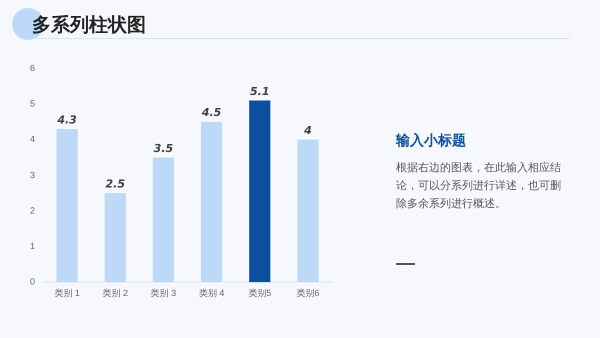  Describe the element at coordinates (431, 141) in the screenshot. I see `text: 输入小标题` at that location.